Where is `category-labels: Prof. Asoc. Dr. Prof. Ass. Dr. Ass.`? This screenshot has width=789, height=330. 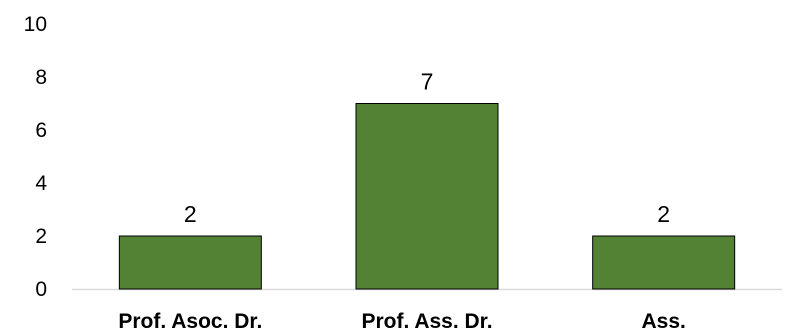
category-labels: Prof. Asoc. Dr. Prof. Ass. Dr. Ass. is located at coordinates (401, 320).